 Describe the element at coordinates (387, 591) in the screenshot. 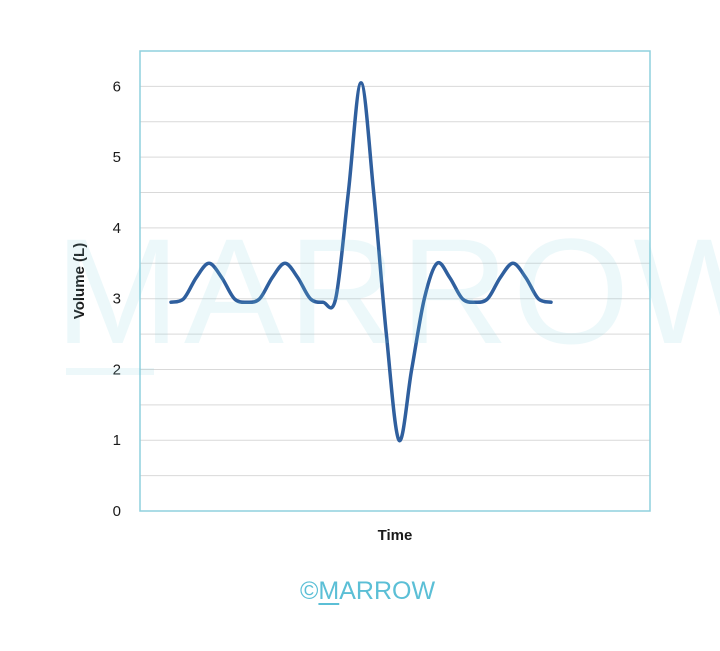

I see `brand-logo-rest: ARROW` at that location.